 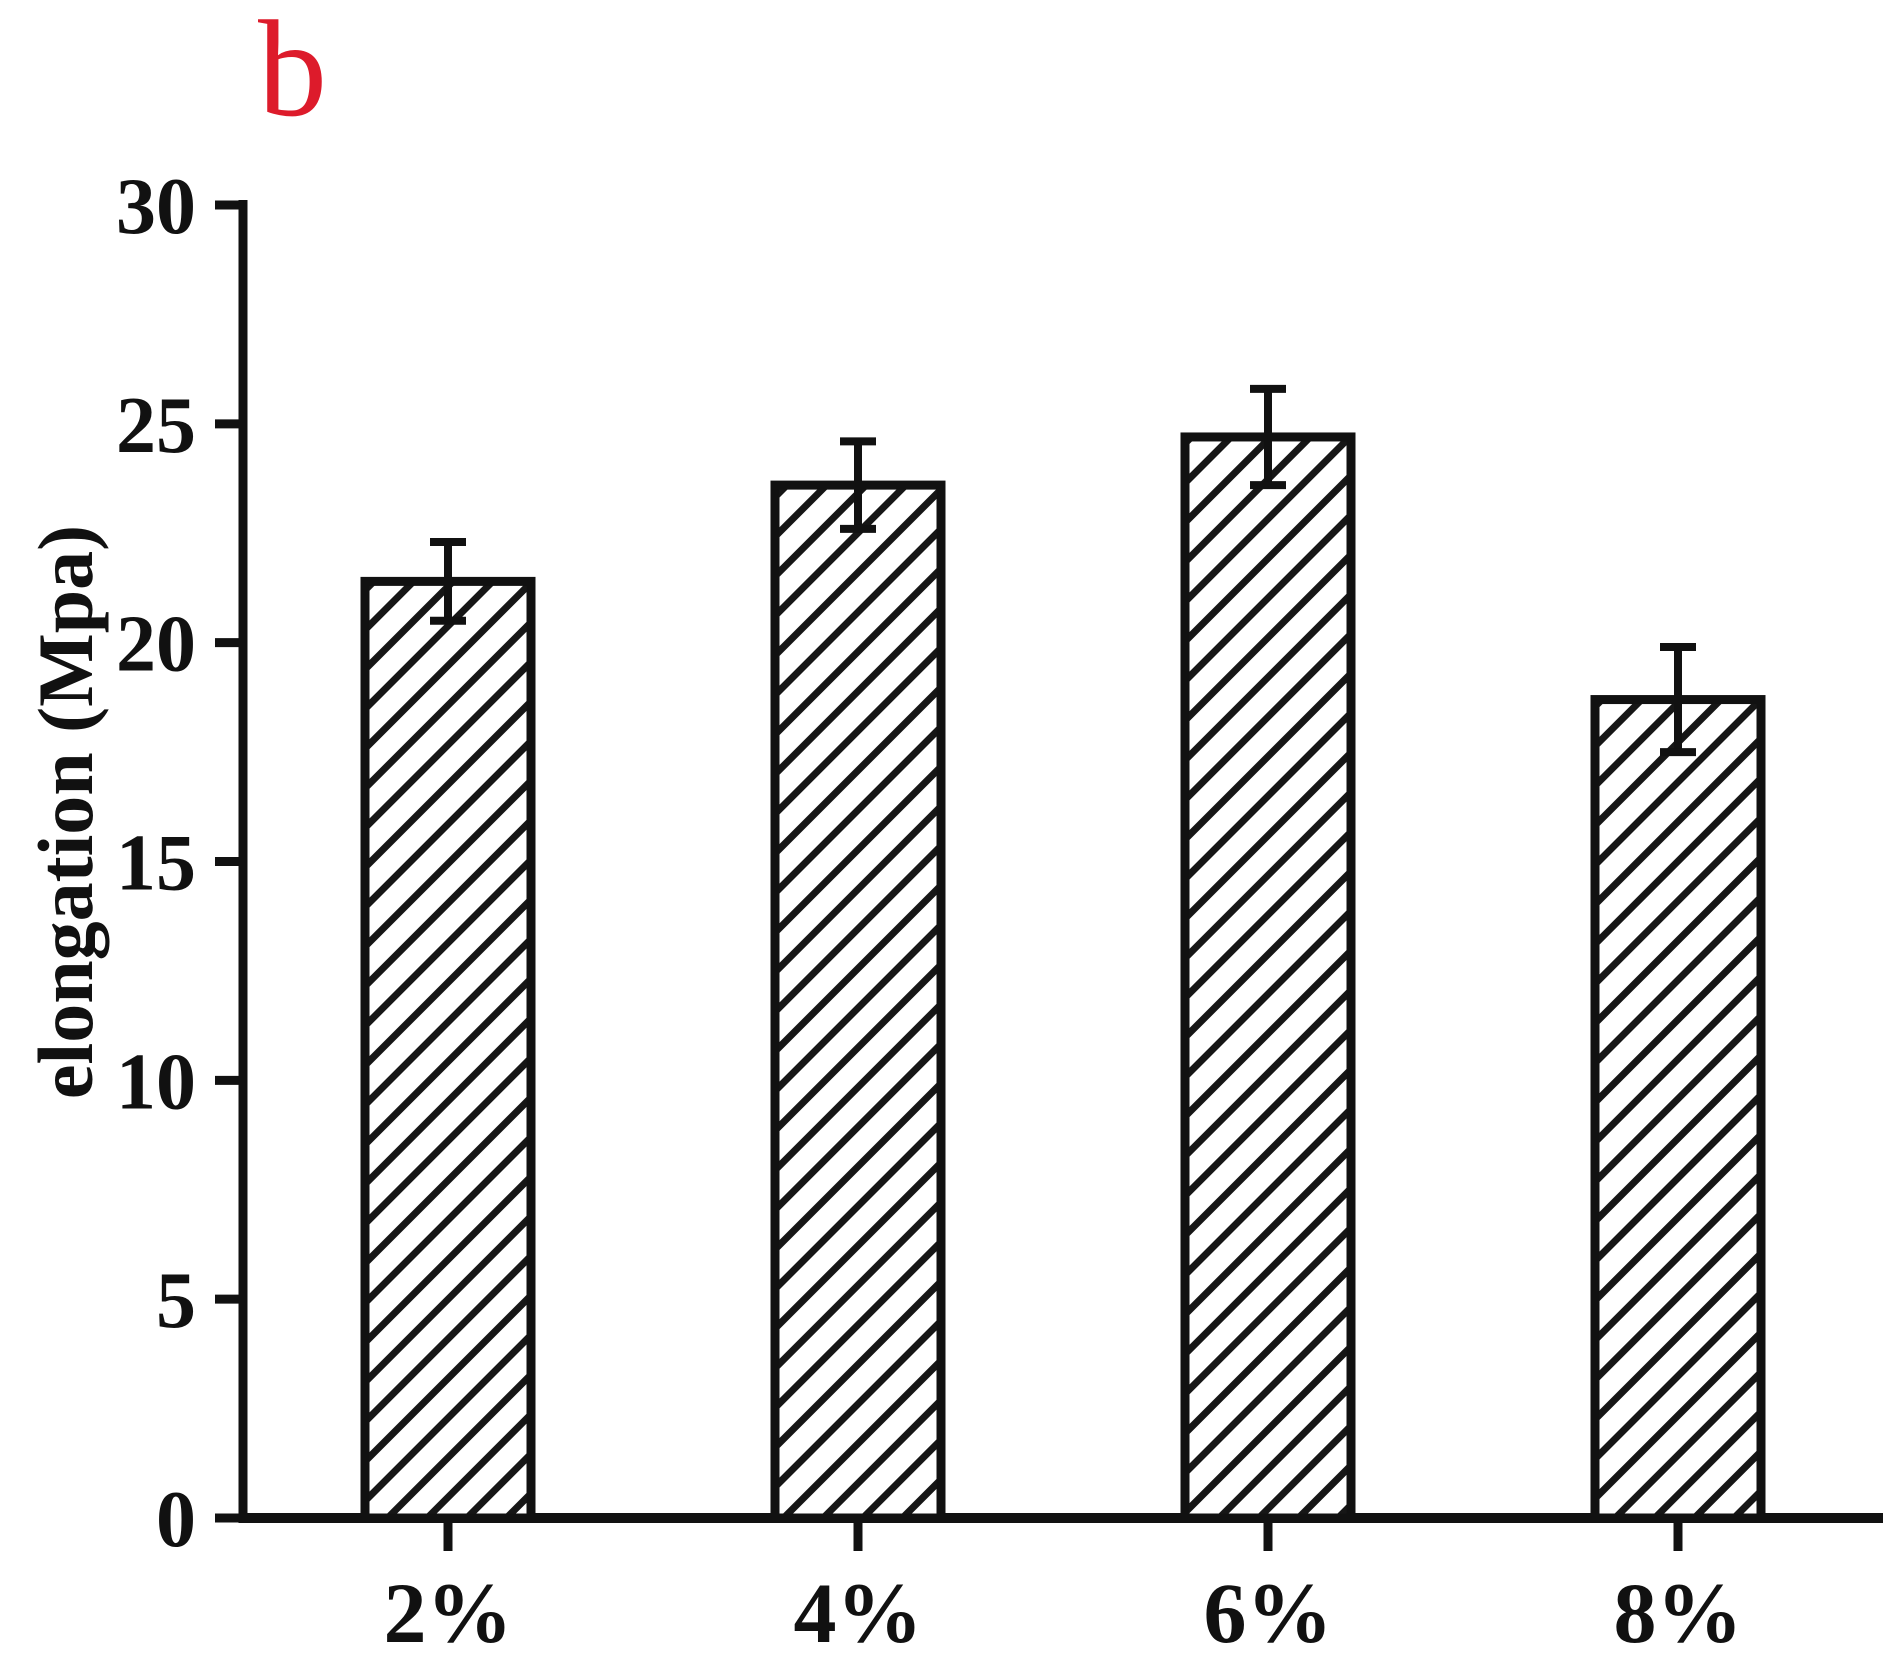 I want to click on bar-6%, so click(x=1268, y=977).